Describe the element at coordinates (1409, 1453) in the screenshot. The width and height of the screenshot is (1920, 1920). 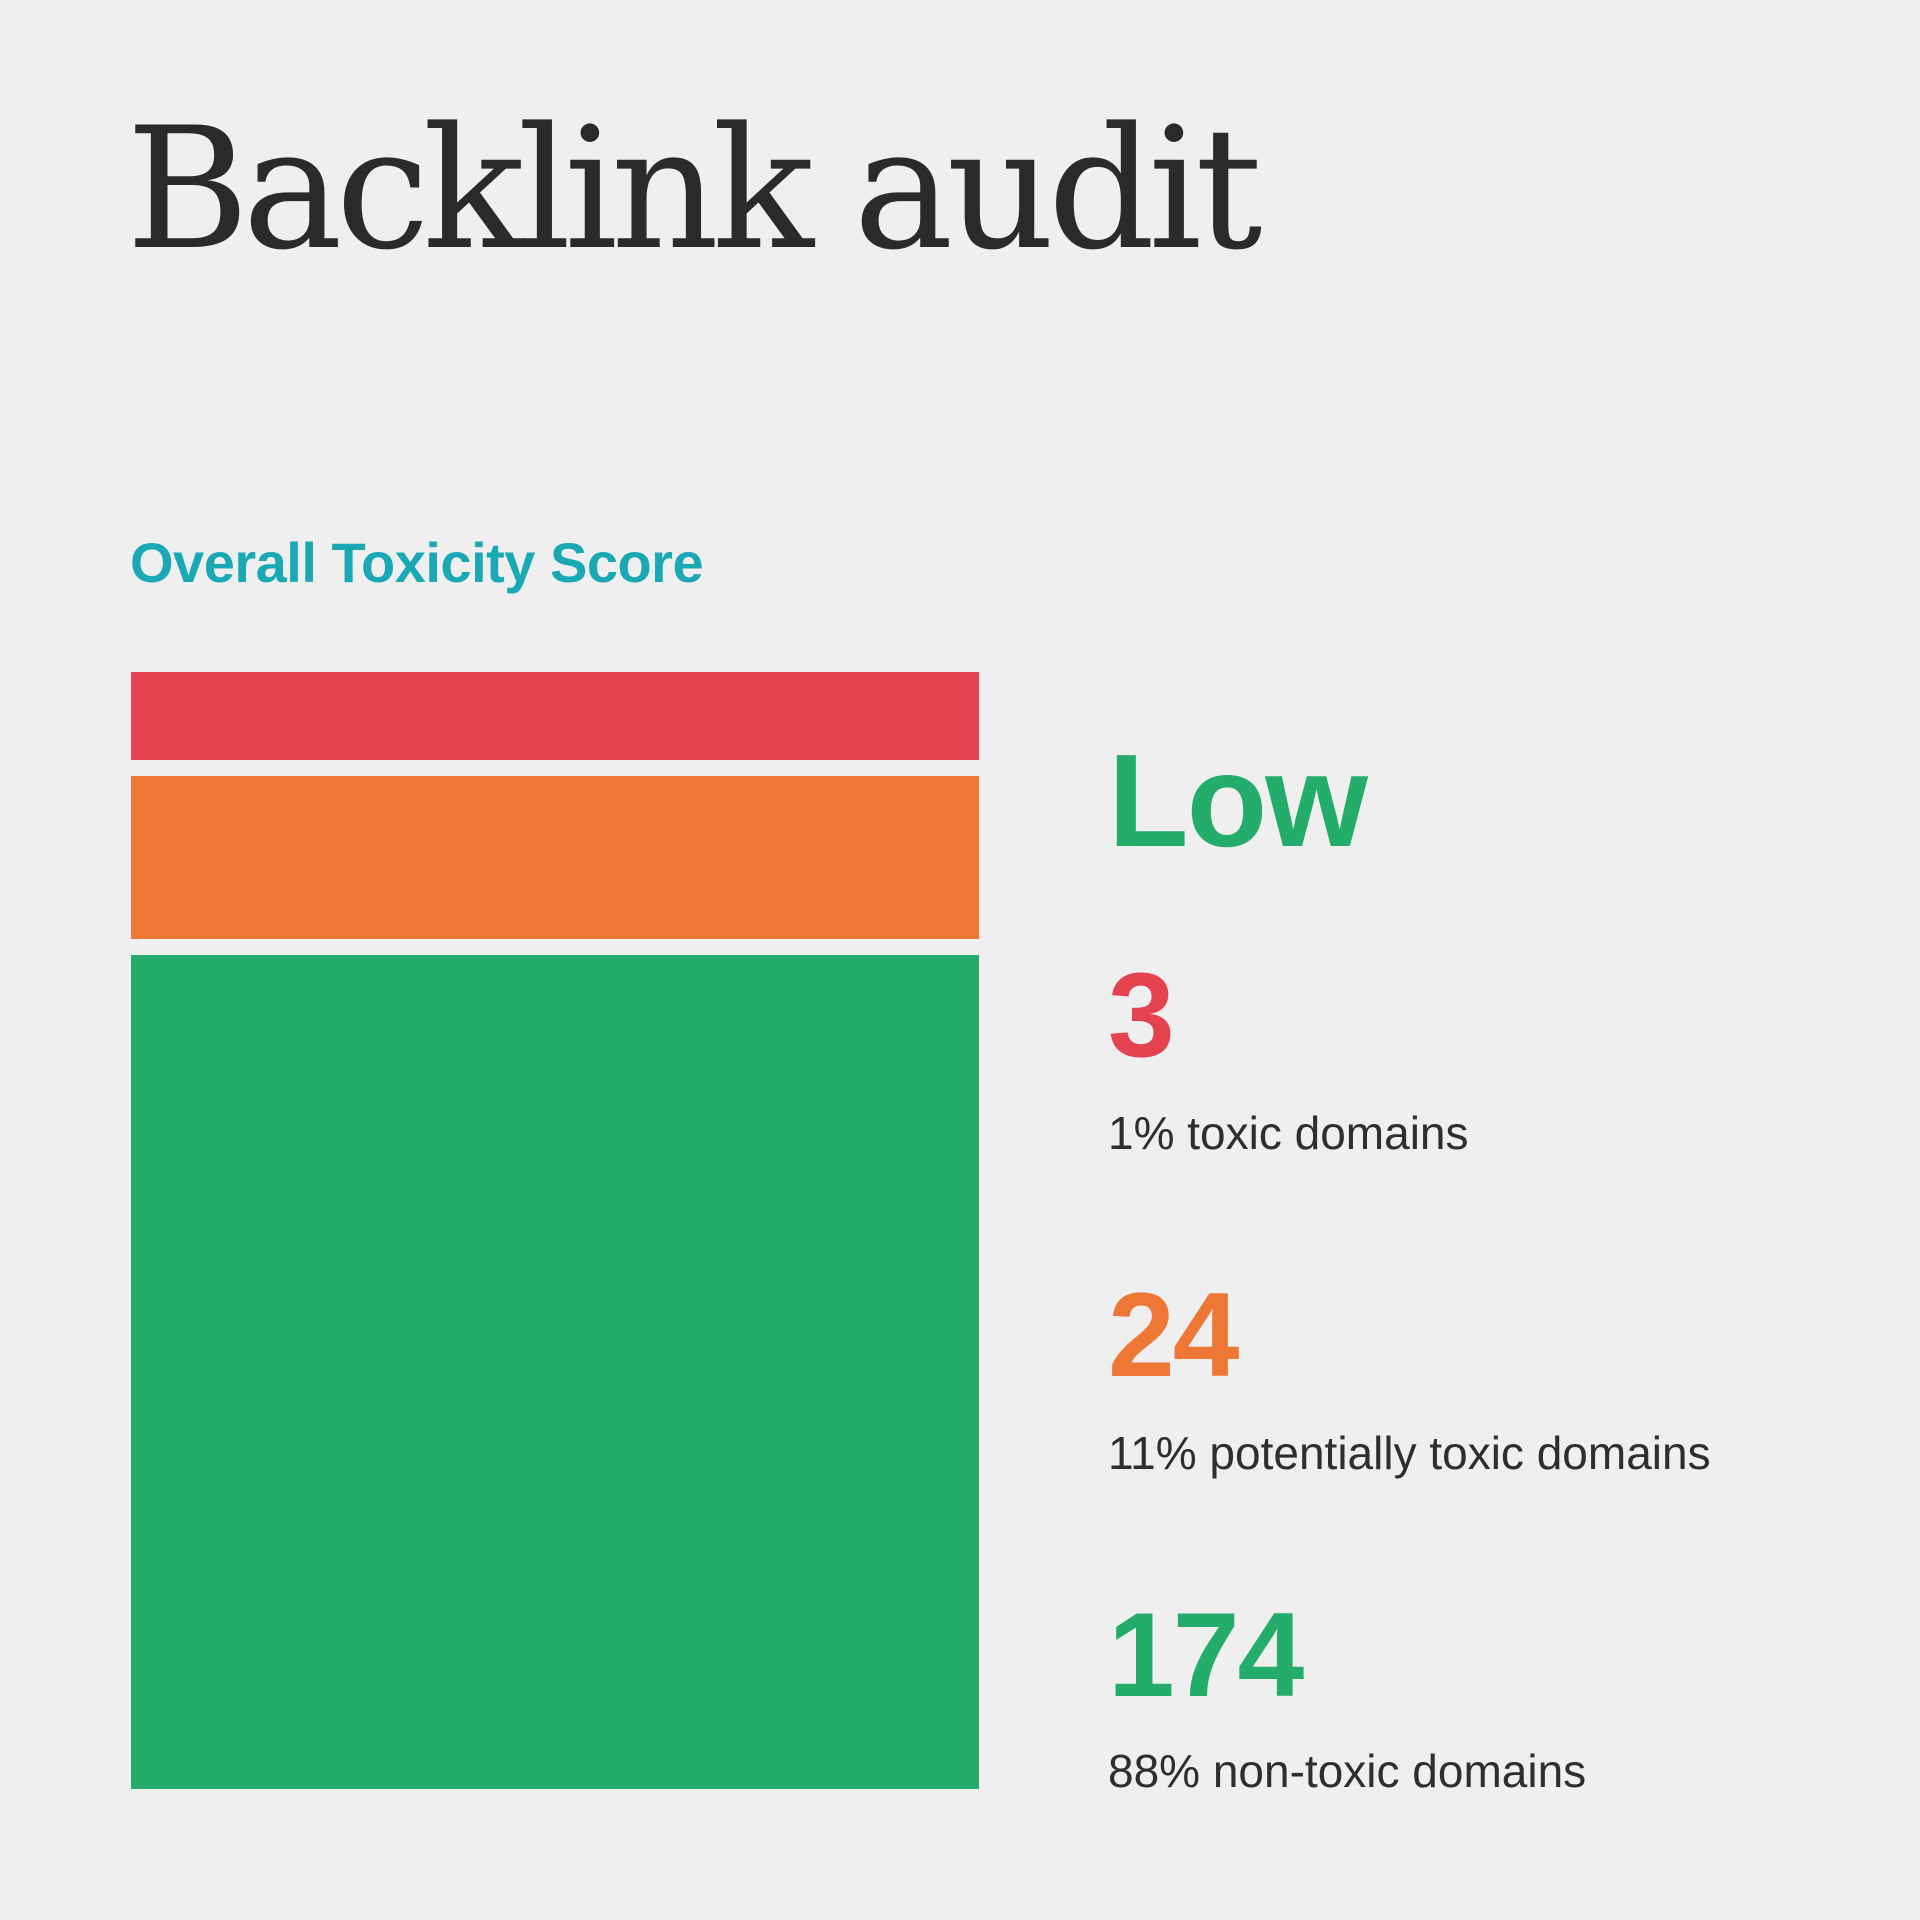
I see `potentially-toxic-domains-label: 11% potentially toxic domains` at that location.